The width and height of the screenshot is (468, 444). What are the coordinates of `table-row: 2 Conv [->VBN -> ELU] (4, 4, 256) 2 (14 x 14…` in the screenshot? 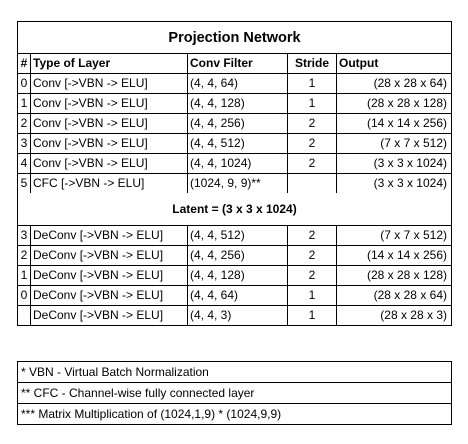 It's located at (234, 124).